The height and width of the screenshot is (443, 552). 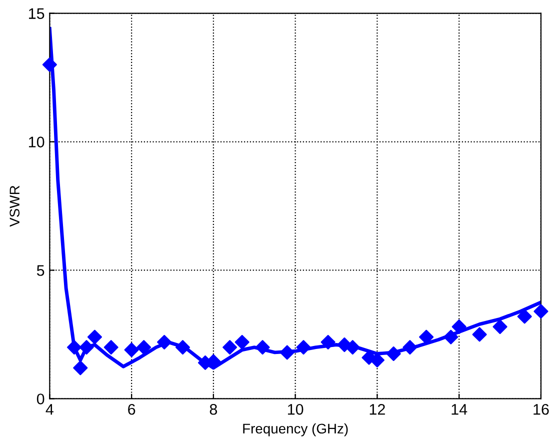 I want to click on x-tick-label: 14, so click(x=460, y=409).